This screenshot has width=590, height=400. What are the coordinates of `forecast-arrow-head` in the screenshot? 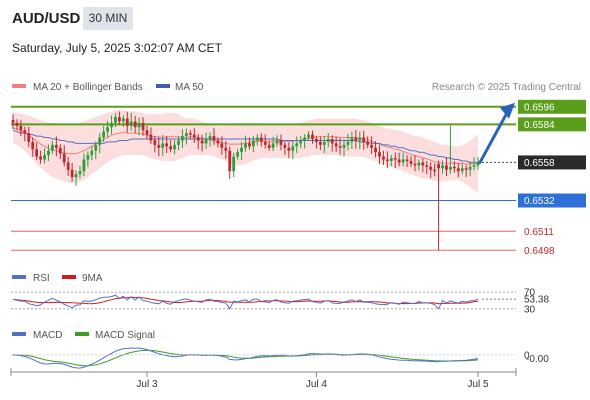 It's located at (507, 110).